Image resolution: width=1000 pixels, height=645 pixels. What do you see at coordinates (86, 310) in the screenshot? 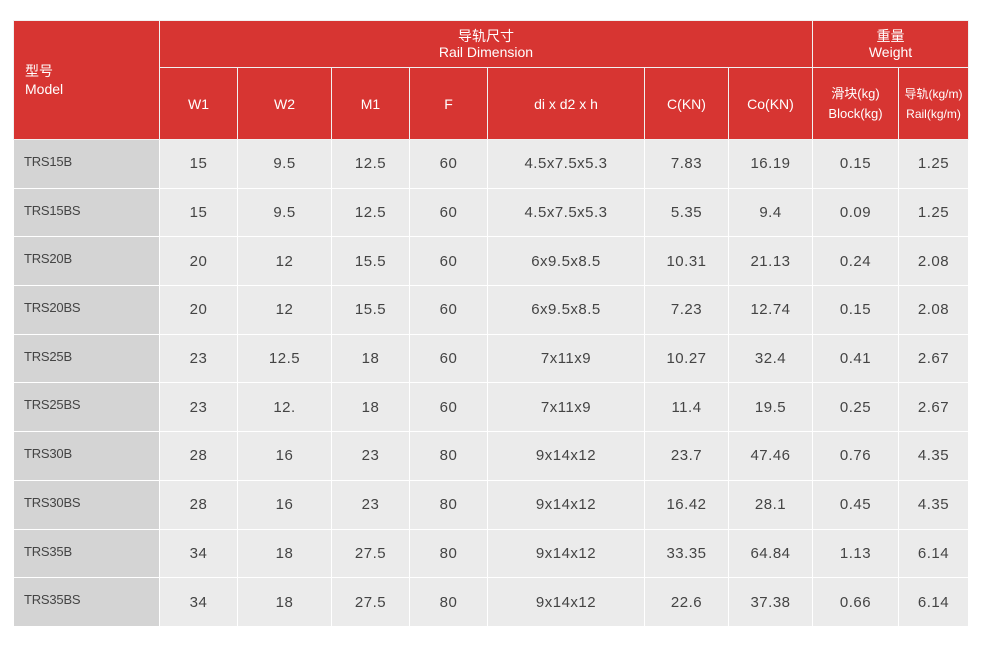
I see `model-cell: TRS20BS` at bounding box center [86, 310].